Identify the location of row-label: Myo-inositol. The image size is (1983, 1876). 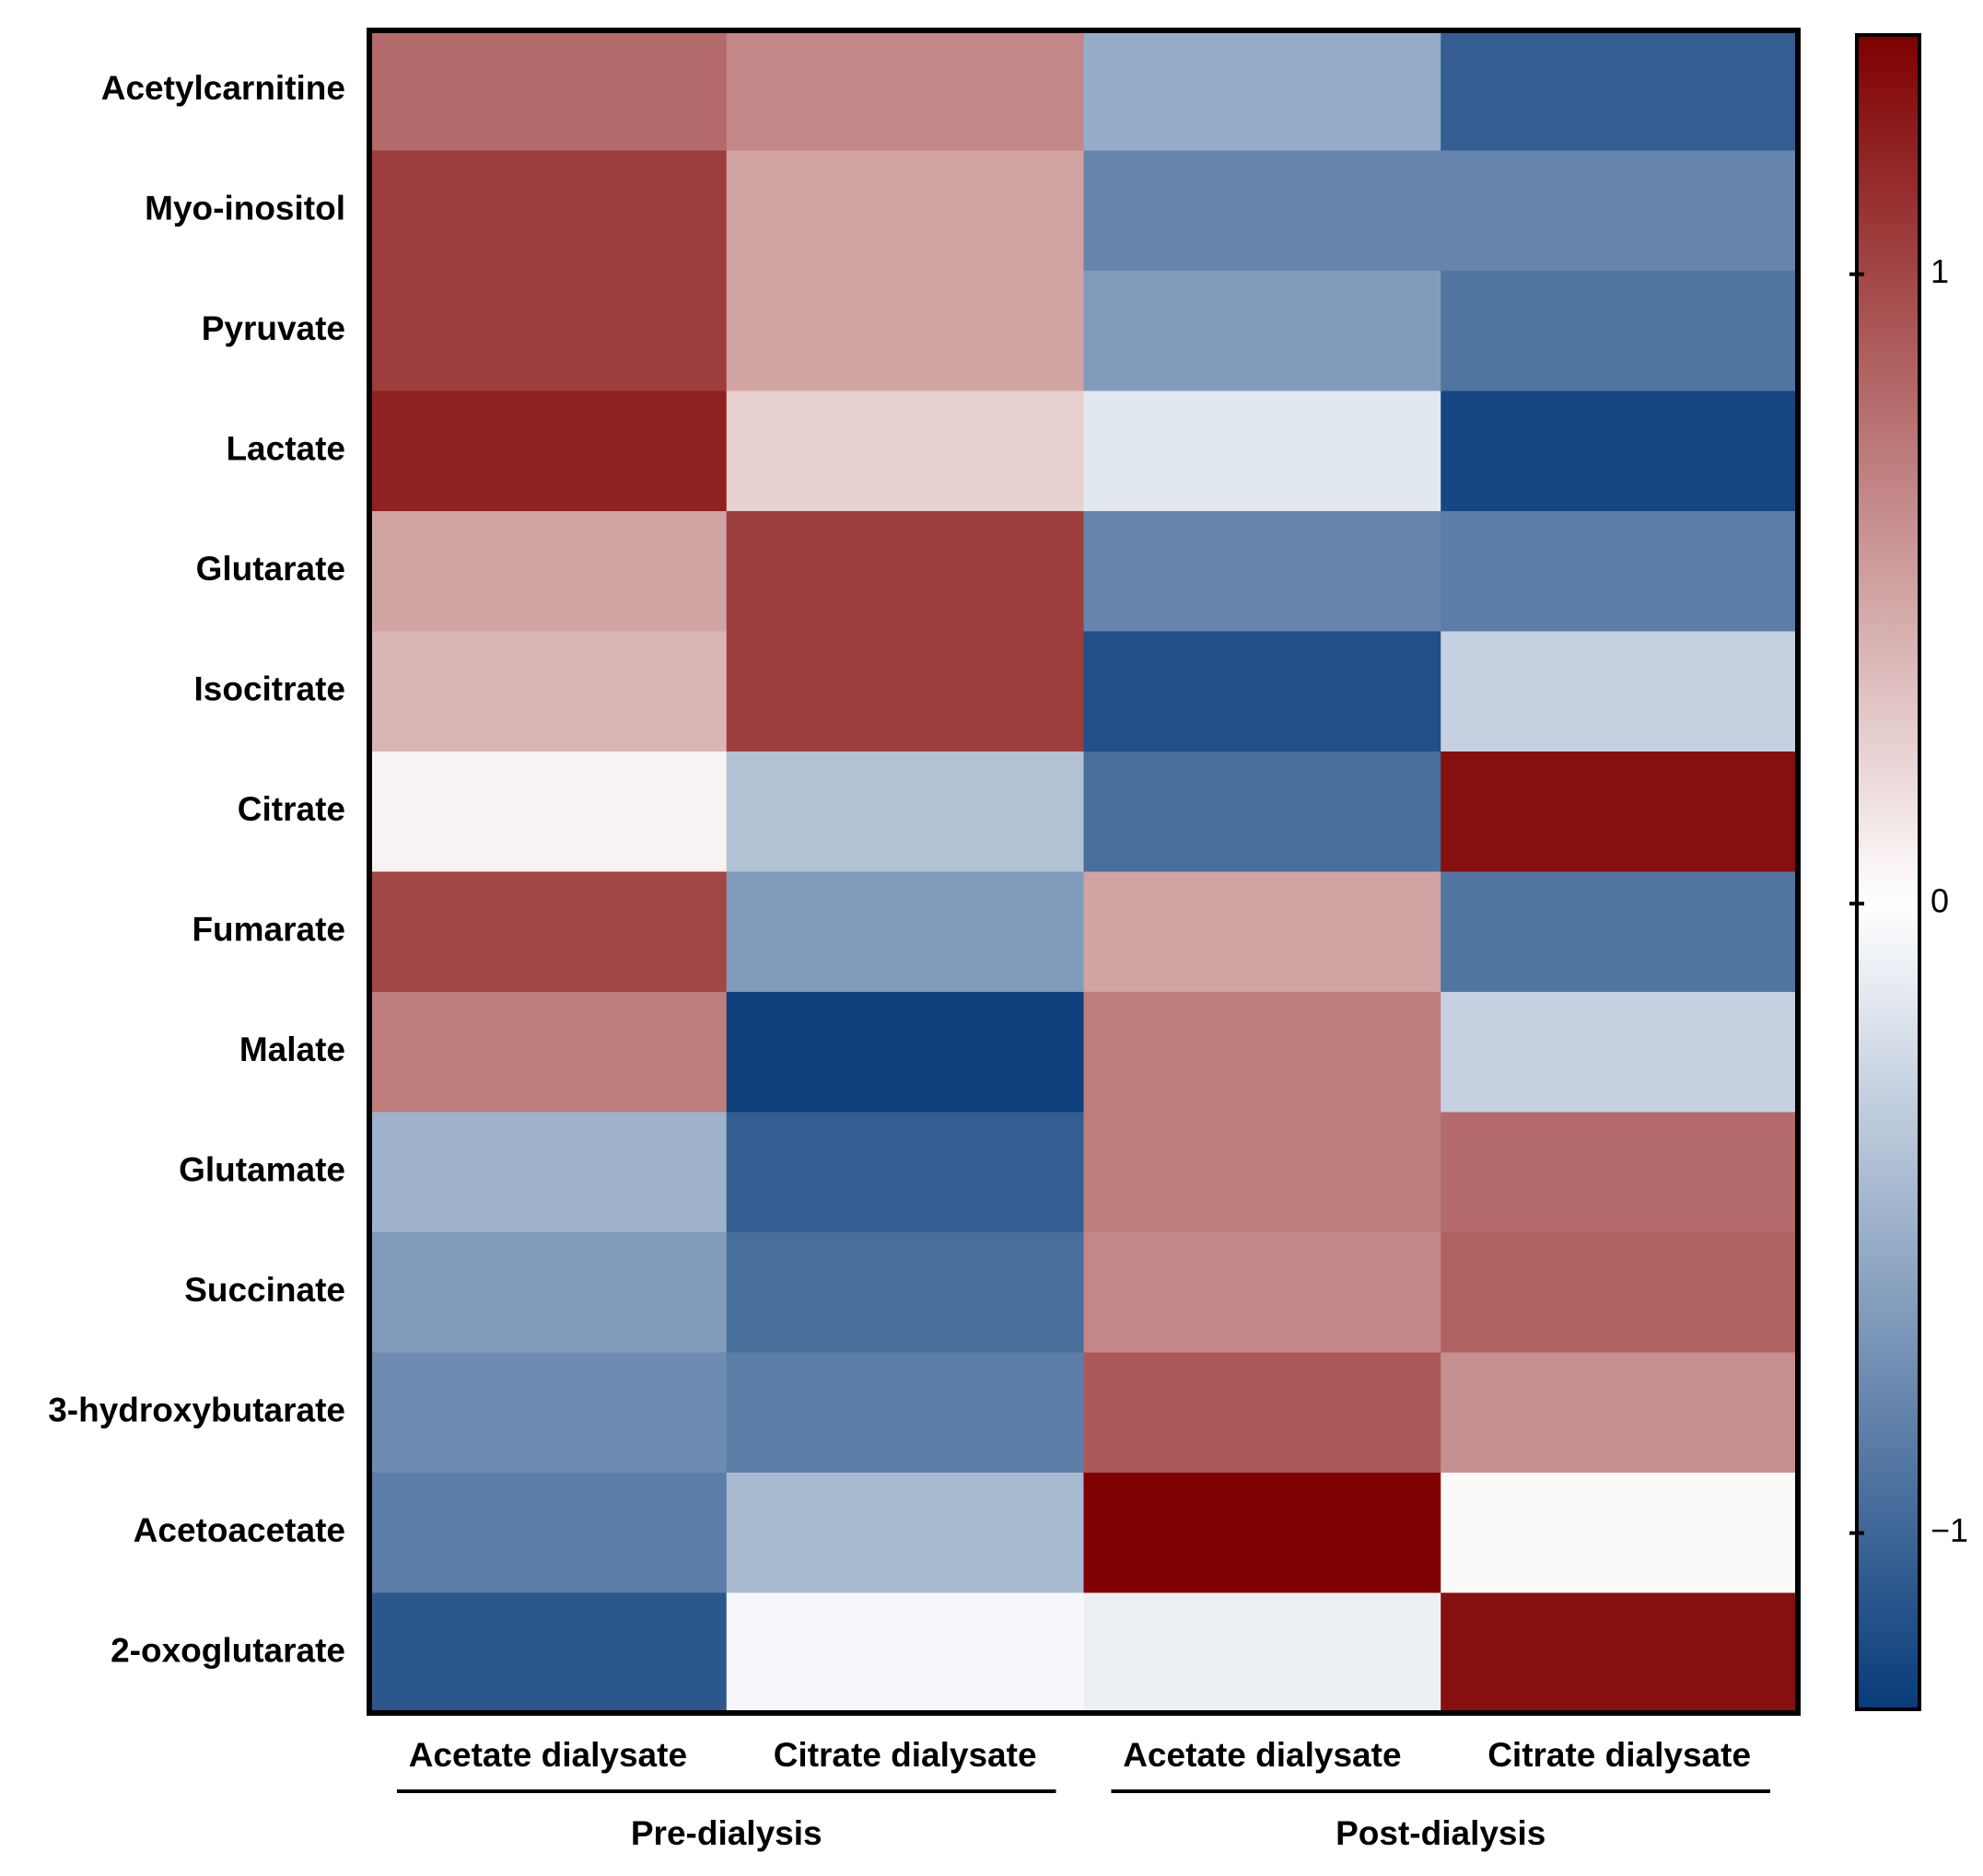
(245, 208).